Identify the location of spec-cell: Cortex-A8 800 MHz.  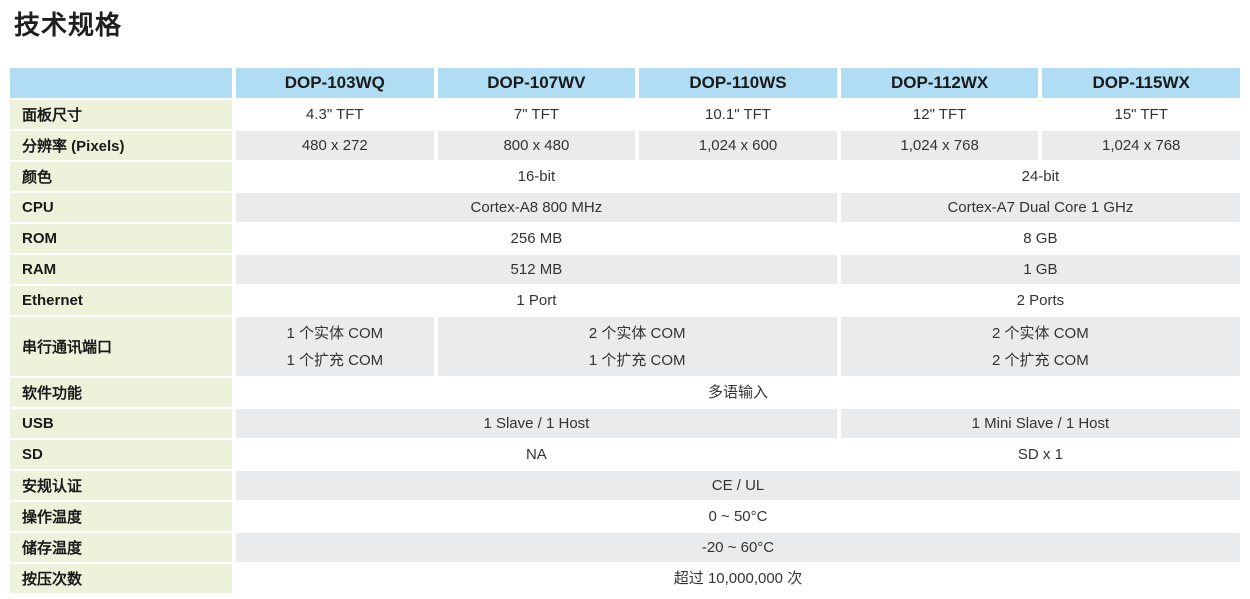
(536, 207).